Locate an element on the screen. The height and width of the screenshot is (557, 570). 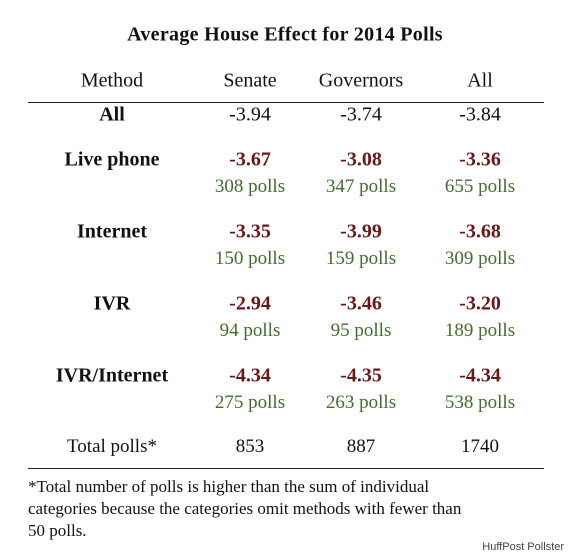
effect-value: -3.68 is located at coordinates (480, 231).